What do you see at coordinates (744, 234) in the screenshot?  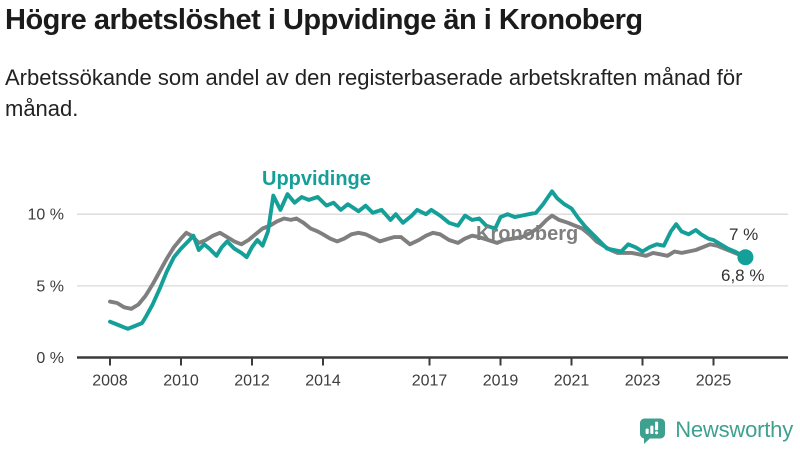 I see `end-value-uppvidinge: 7 %` at bounding box center [744, 234].